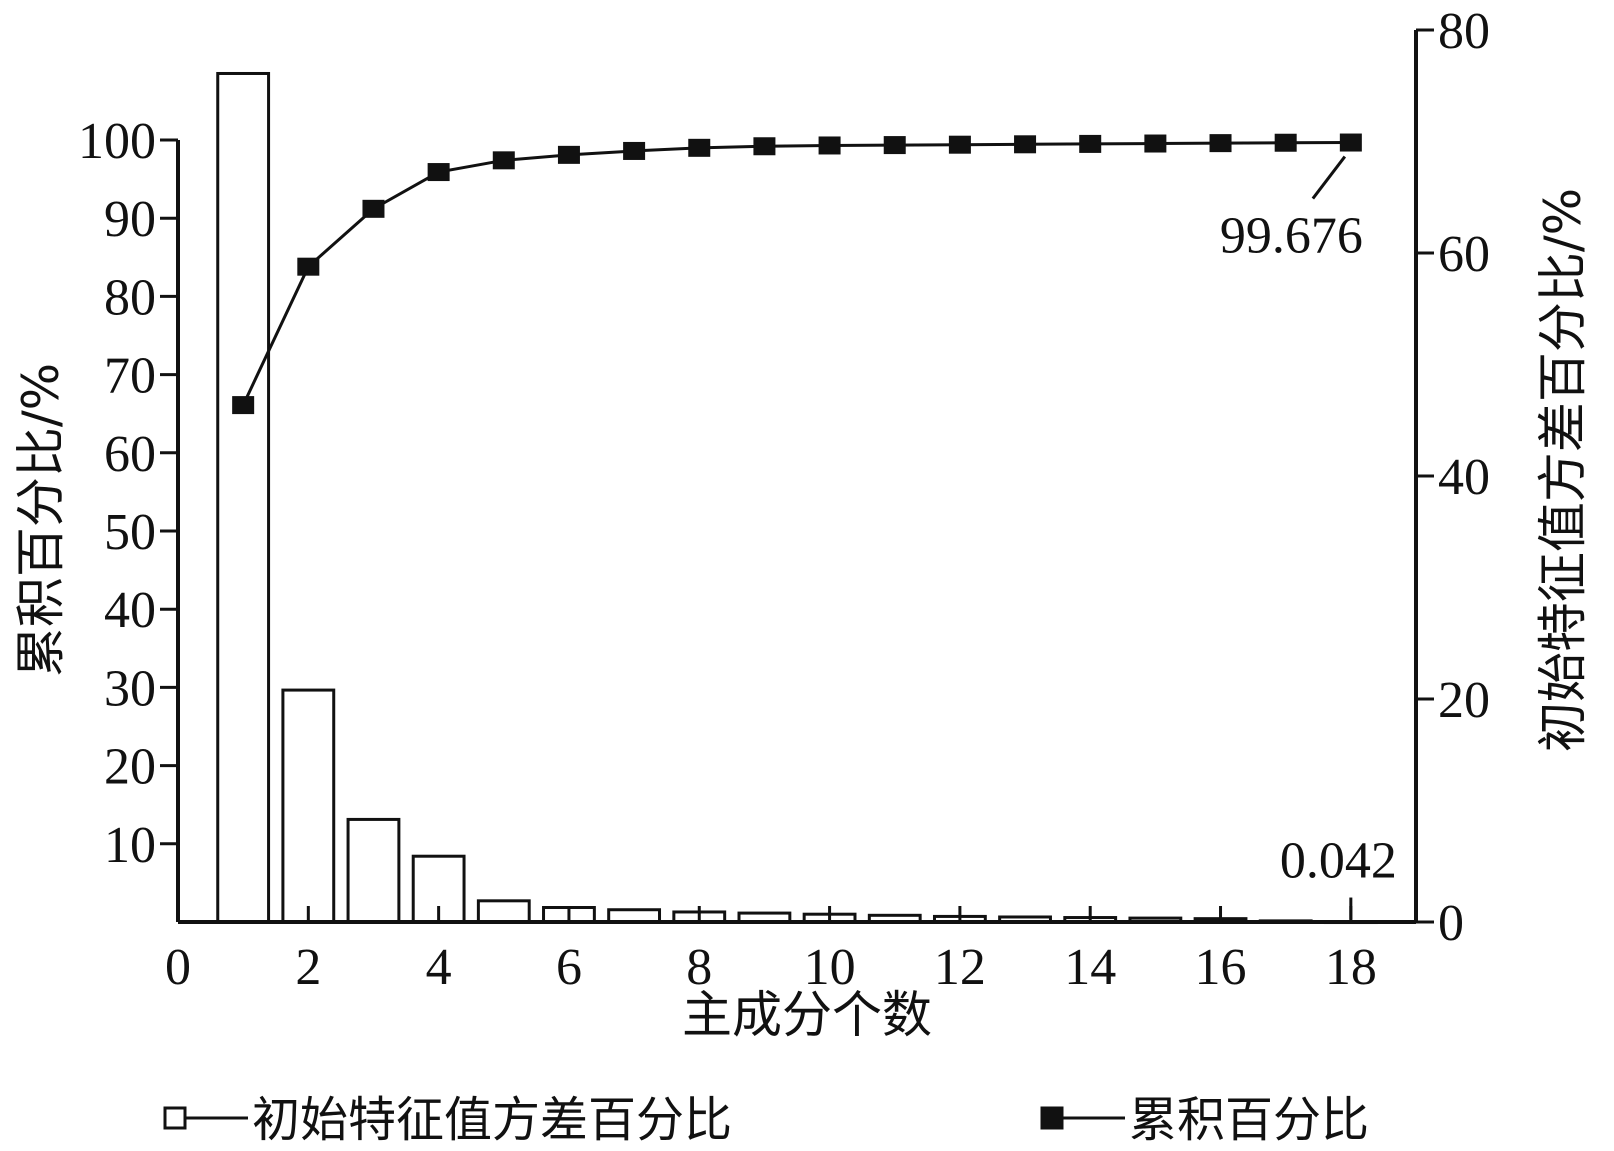 The height and width of the screenshot is (1151, 1614). What do you see at coordinates (1464, 254) in the screenshot?
I see `y-right-tick-label: 60` at bounding box center [1464, 254].